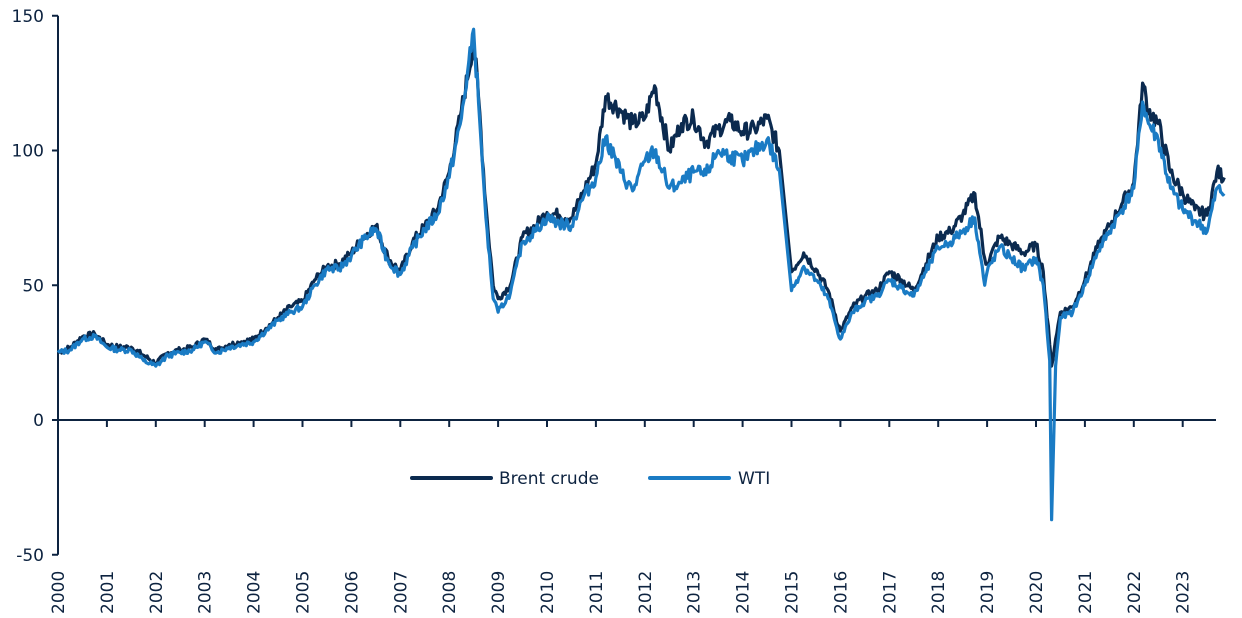 The width and height of the screenshot is (1242, 618). What do you see at coordinates (754, 479) in the screenshot?
I see `legend-label-wti: WTI` at bounding box center [754, 479].